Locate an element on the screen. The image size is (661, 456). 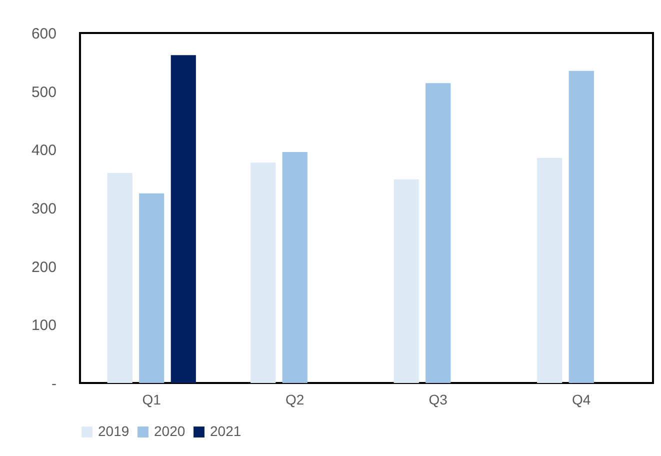
x-tick-label: Q4 is located at coordinates (581, 400).